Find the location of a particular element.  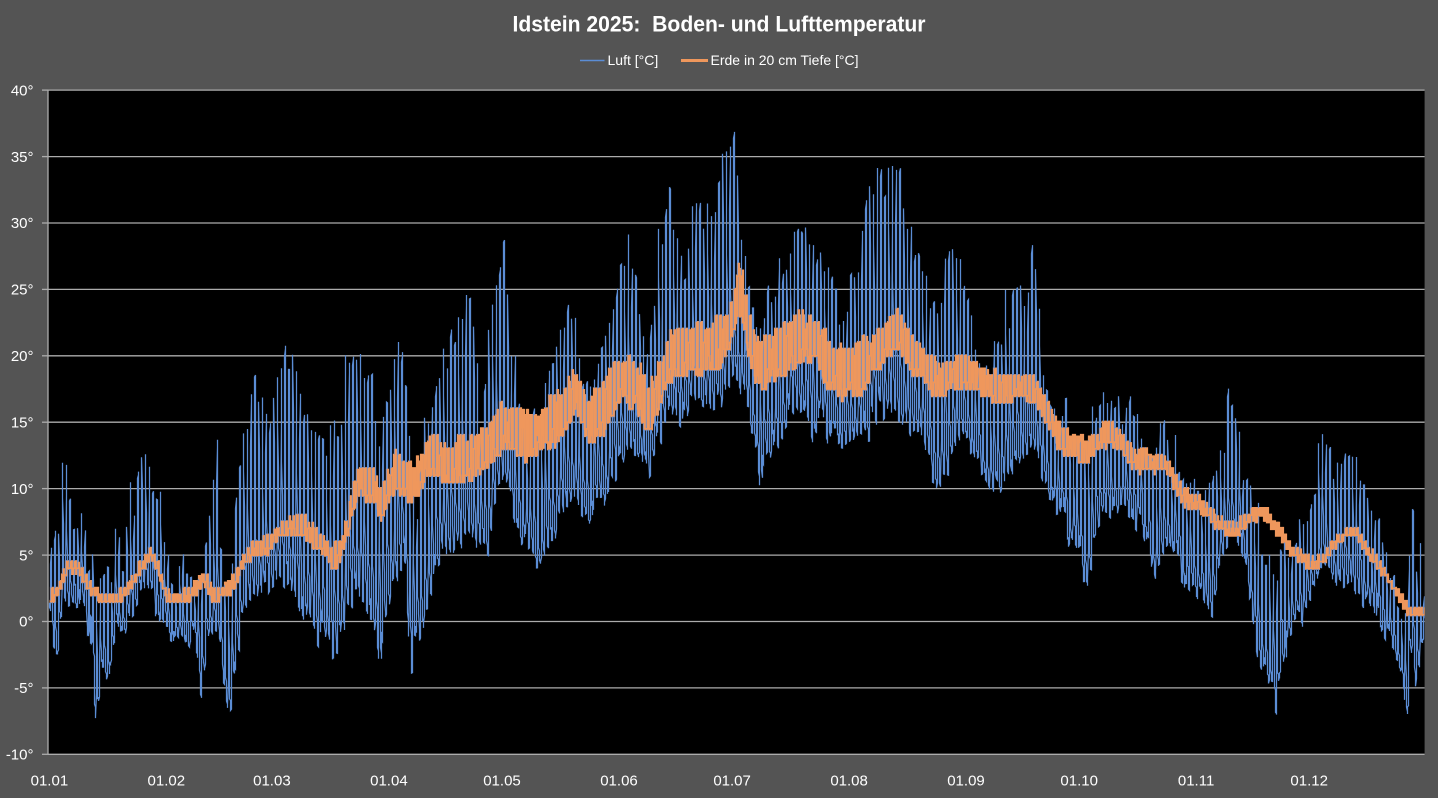

svg-text: 25° is located at coordinates (22, 290).